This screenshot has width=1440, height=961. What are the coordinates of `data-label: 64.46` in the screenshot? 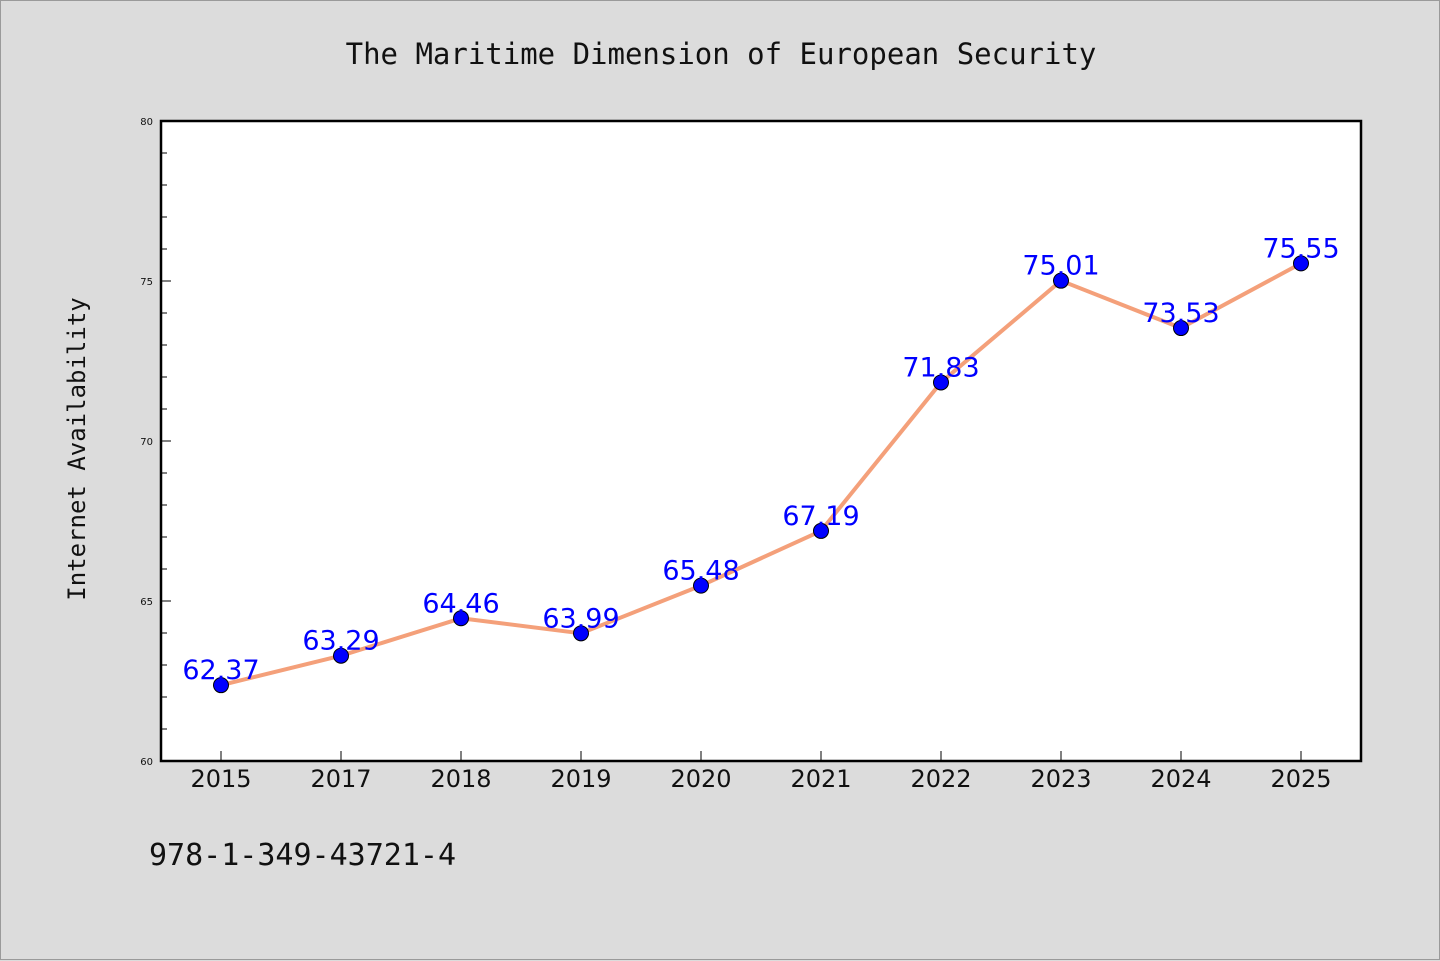 It's located at (460, 603).